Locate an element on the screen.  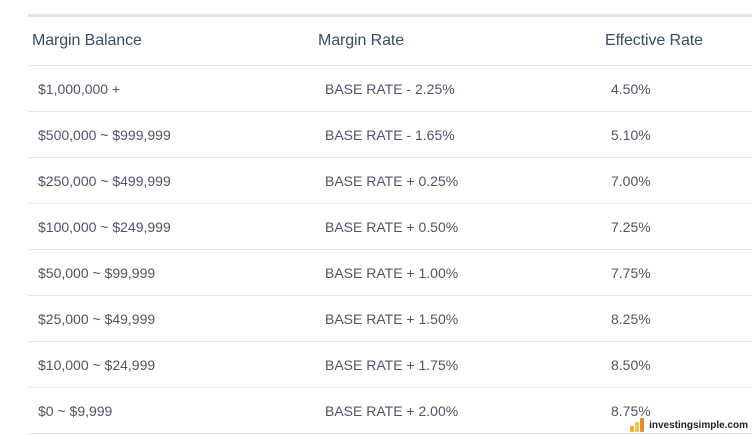
watermark-text: investingsimple.com is located at coordinates (698, 425).